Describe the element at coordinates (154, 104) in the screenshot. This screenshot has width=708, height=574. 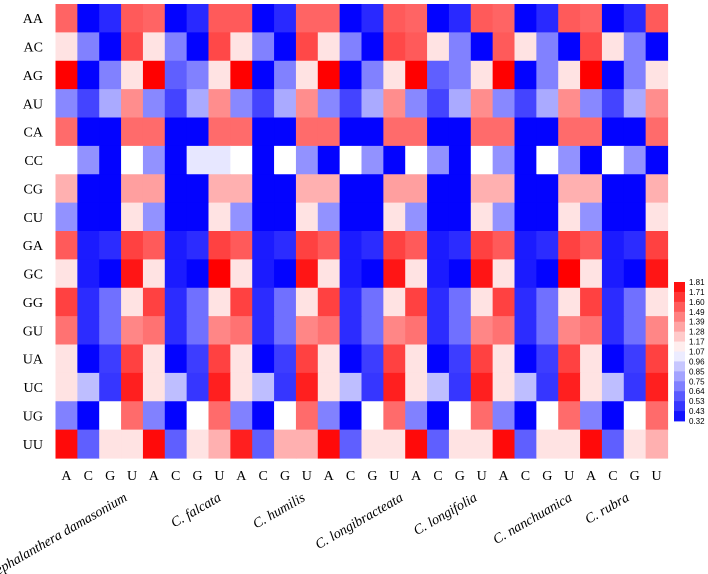
I see `heatmap-cell-AU-2-A` at that location.